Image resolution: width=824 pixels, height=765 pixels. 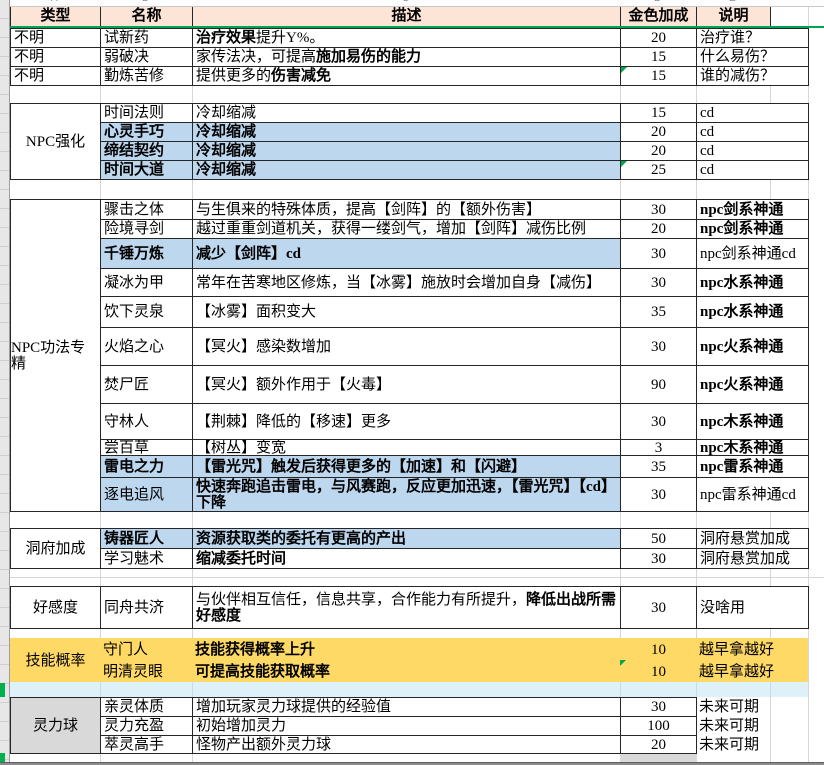 I want to click on note-cell: 没啥用, so click(x=752, y=607).